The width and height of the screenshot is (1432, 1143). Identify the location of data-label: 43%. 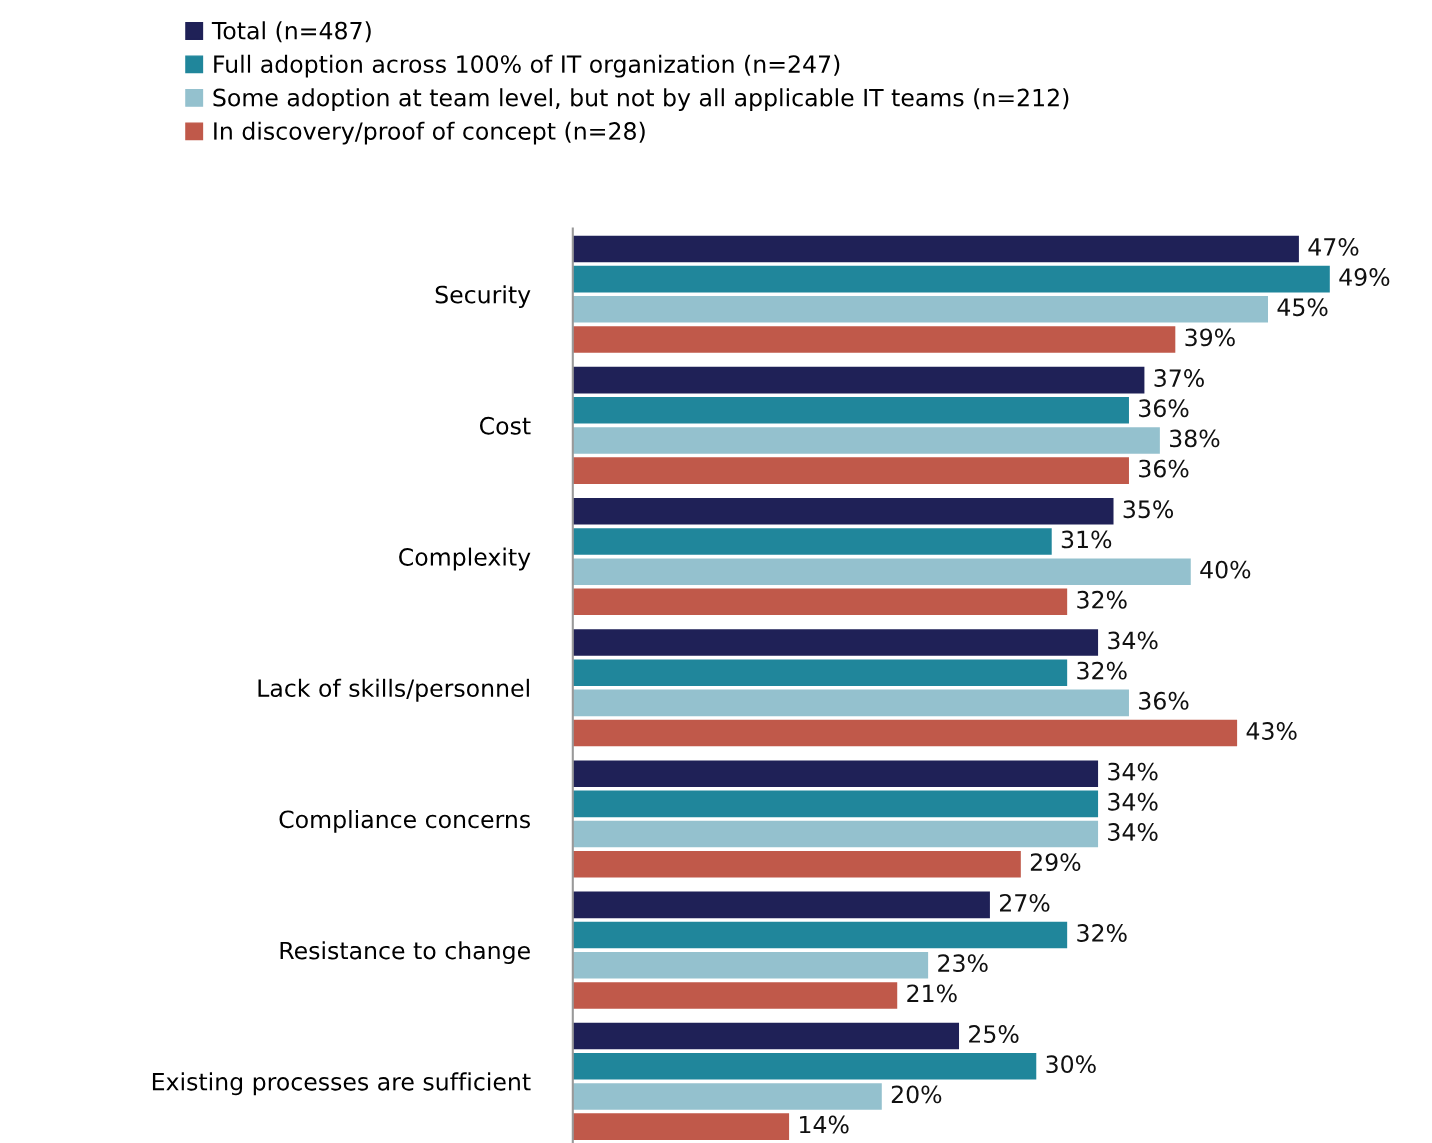
(1271, 731).